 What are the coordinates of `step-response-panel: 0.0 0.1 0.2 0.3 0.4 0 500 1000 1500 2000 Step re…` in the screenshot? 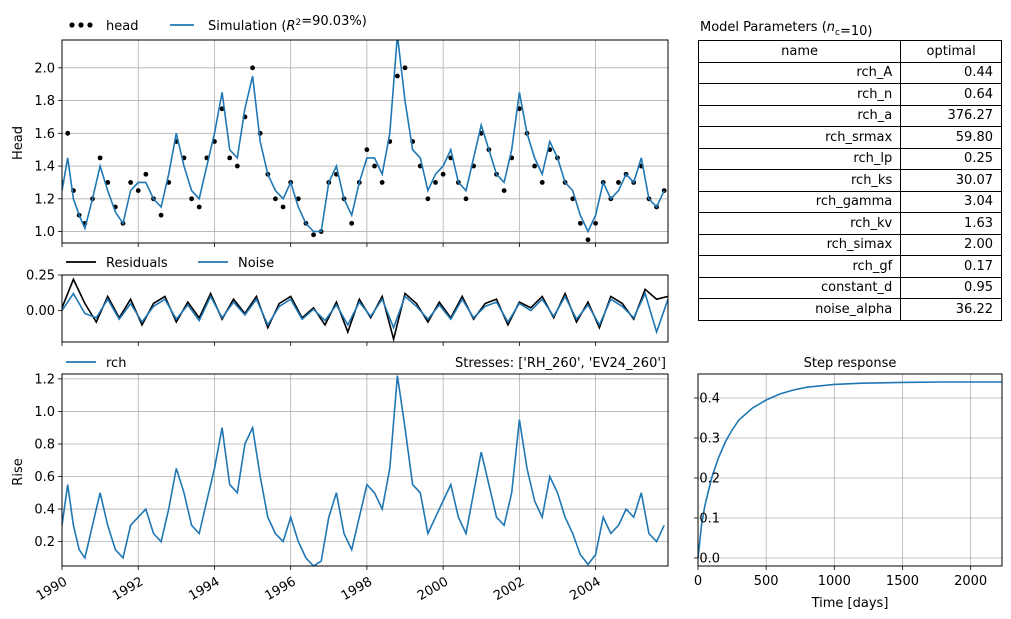 It's located at (848, 483).